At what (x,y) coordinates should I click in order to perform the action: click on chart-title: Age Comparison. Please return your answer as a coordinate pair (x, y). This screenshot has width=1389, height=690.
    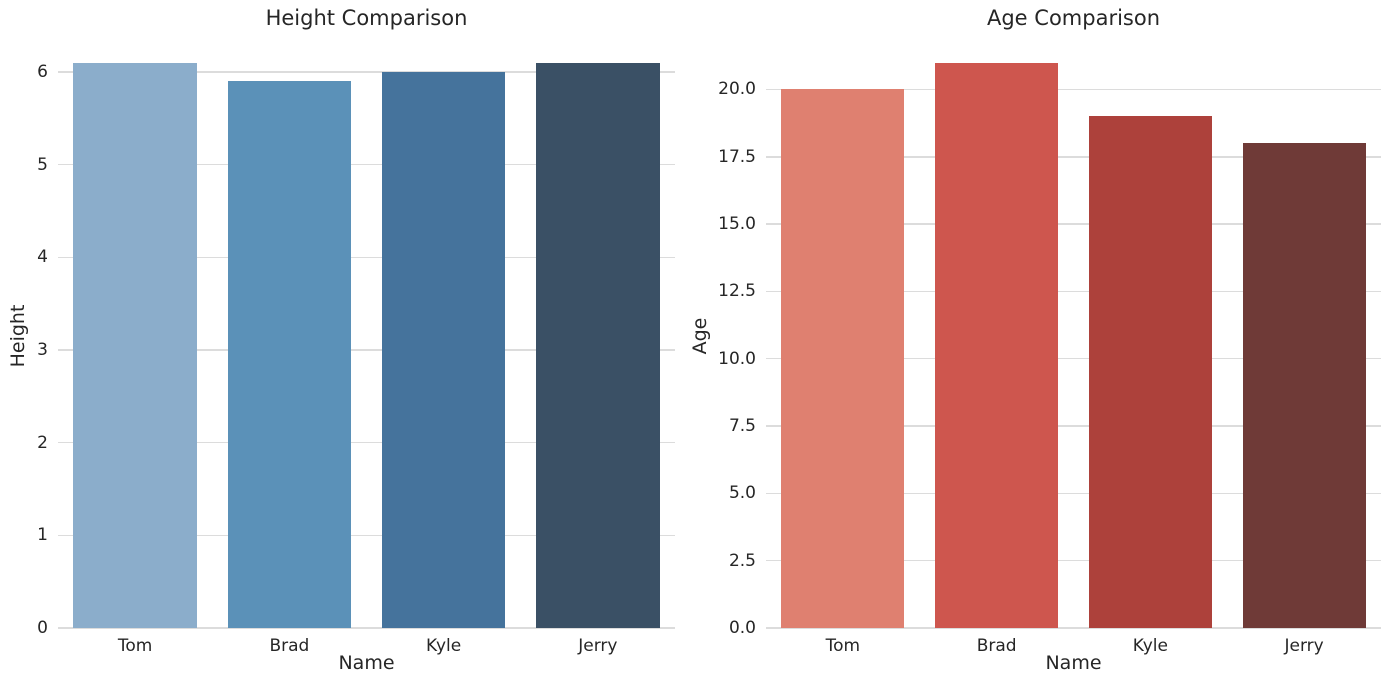
    Looking at the image, I should click on (1073, 18).